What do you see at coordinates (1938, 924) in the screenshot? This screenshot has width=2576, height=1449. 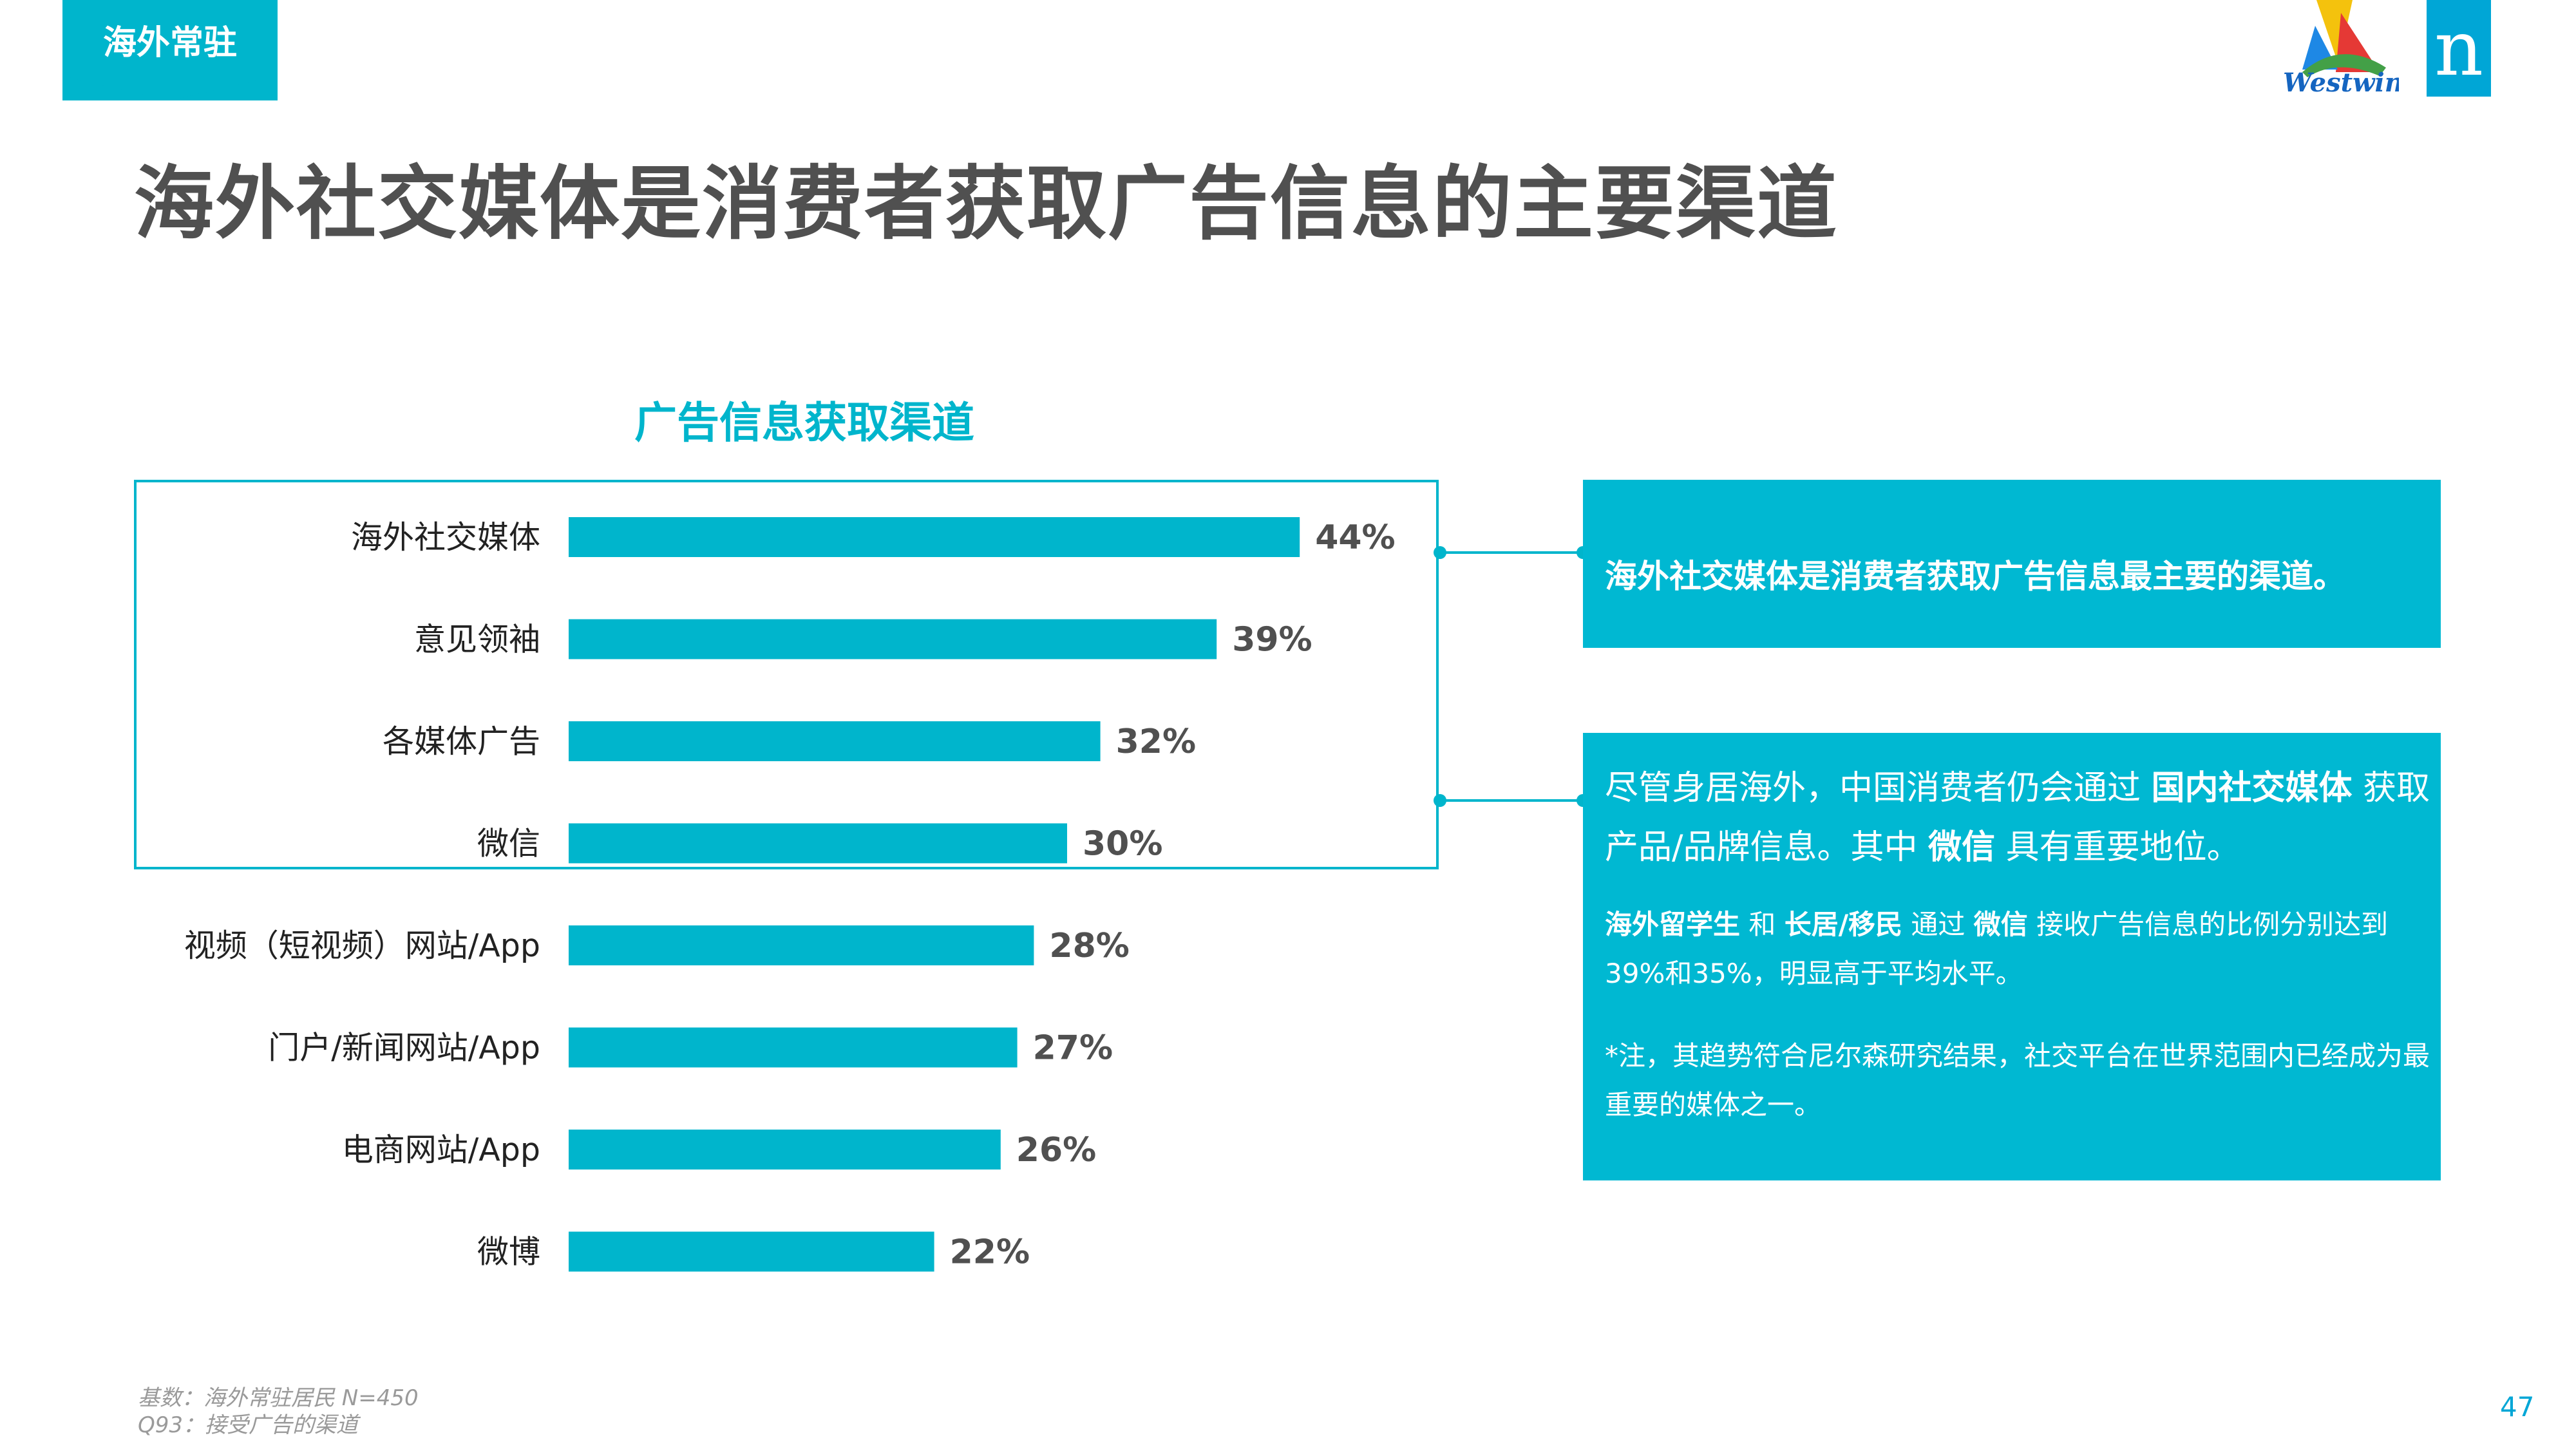 I see `insight-line-3-via: 通过` at bounding box center [1938, 924].